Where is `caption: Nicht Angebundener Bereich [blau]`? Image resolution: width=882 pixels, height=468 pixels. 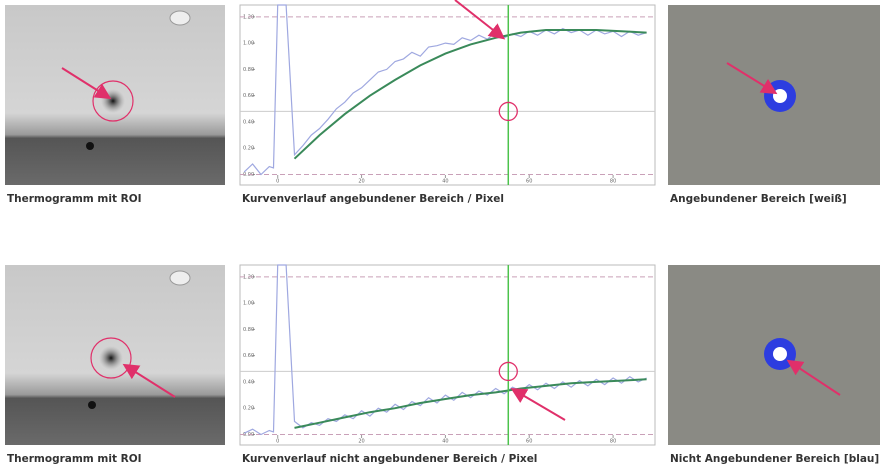
caption: Nicht Angebundener Bereich [blau] is located at coordinates (774, 459).